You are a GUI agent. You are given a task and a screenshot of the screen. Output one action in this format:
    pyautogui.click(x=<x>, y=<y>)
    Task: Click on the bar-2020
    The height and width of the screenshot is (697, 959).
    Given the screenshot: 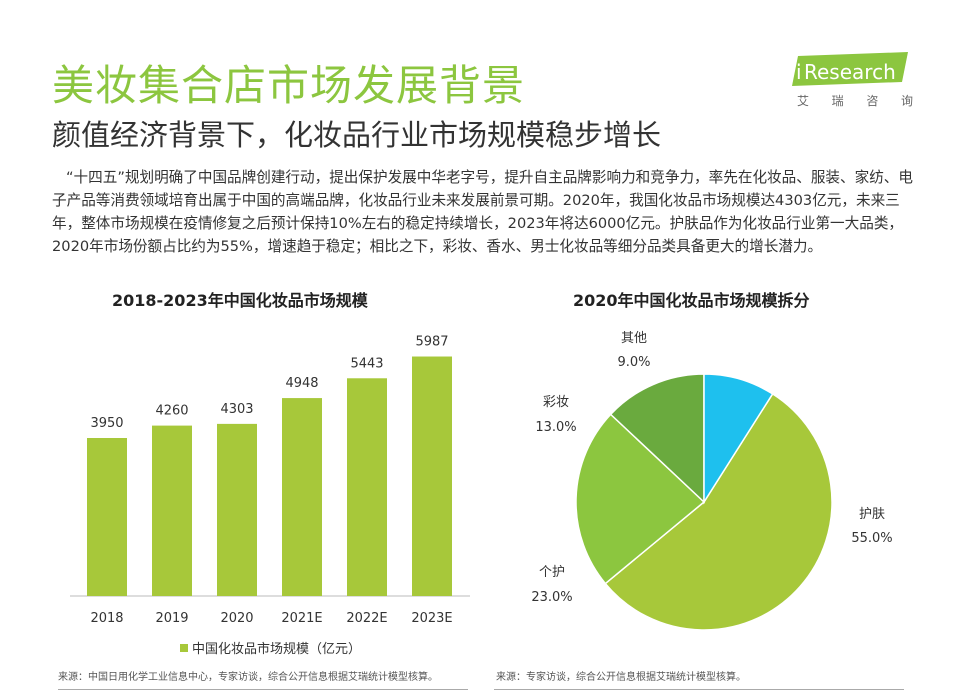 What is the action you would take?
    pyautogui.click(x=237, y=509)
    